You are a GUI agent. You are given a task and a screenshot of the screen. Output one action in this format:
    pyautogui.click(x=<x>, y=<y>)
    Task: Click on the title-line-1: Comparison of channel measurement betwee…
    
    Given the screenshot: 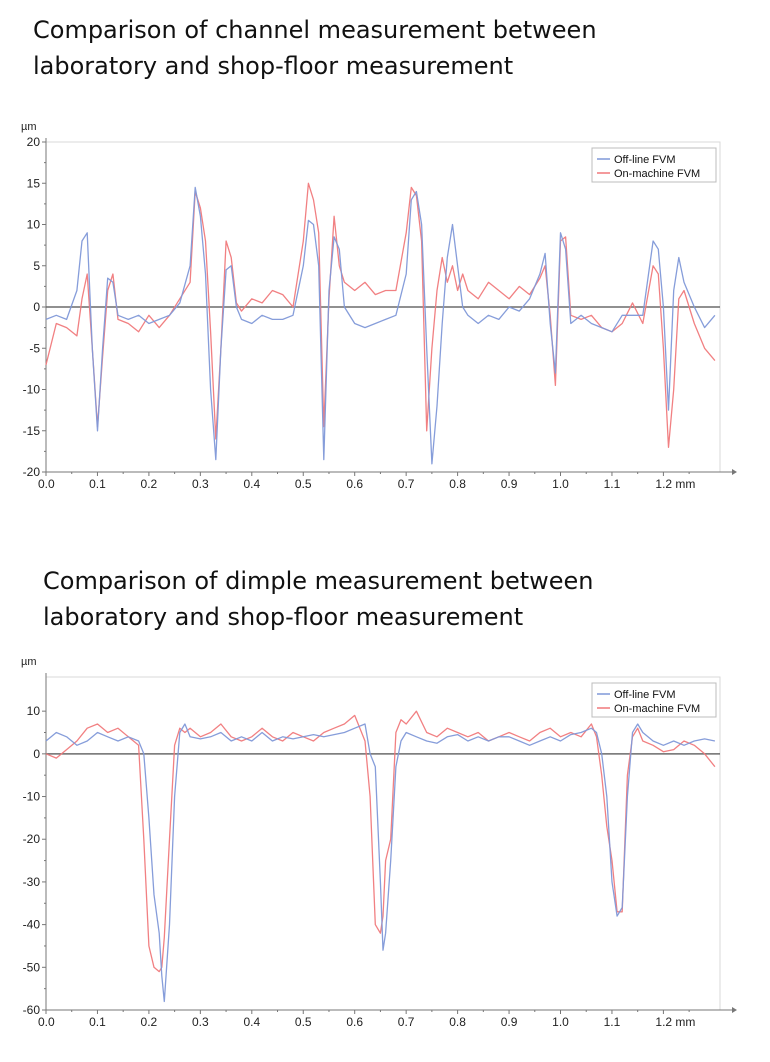 What is the action you would take?
    pyautogui.click(x=315, y=30)
    